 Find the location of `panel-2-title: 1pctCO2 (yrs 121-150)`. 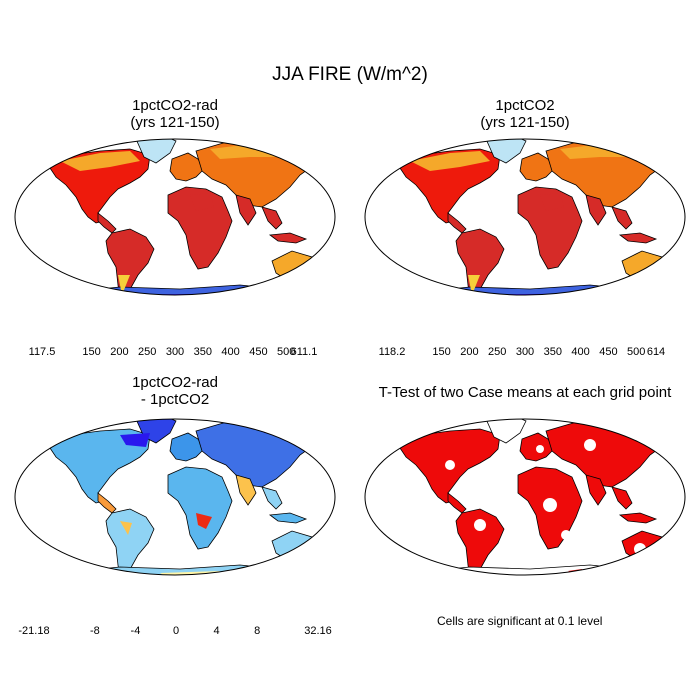

panel-2-title: 1pctCO2 (yrs 121-150) is located at coordinates (525, 114).